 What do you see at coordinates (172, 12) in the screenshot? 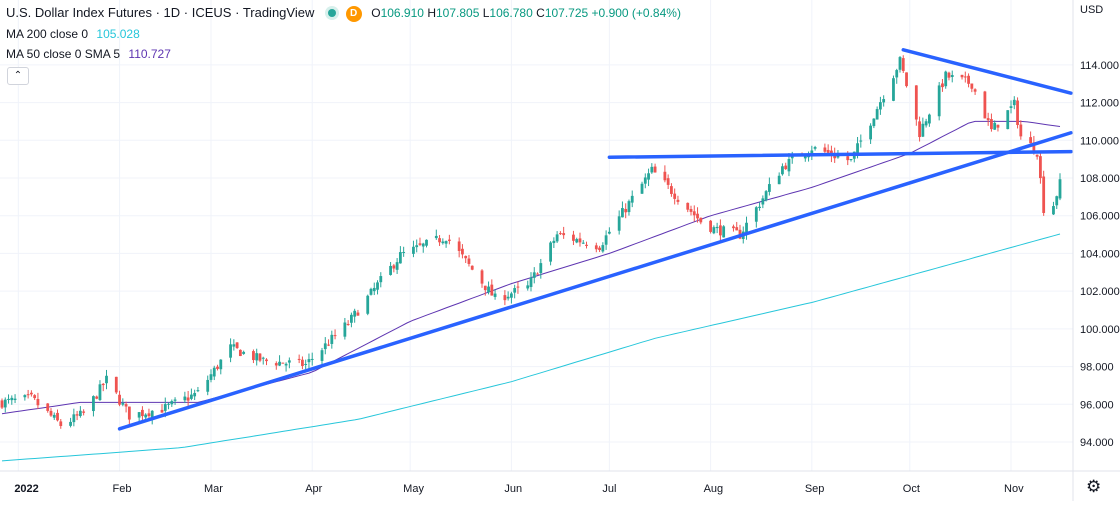
I see `interval: 1D` at bounding box center [172, 12].